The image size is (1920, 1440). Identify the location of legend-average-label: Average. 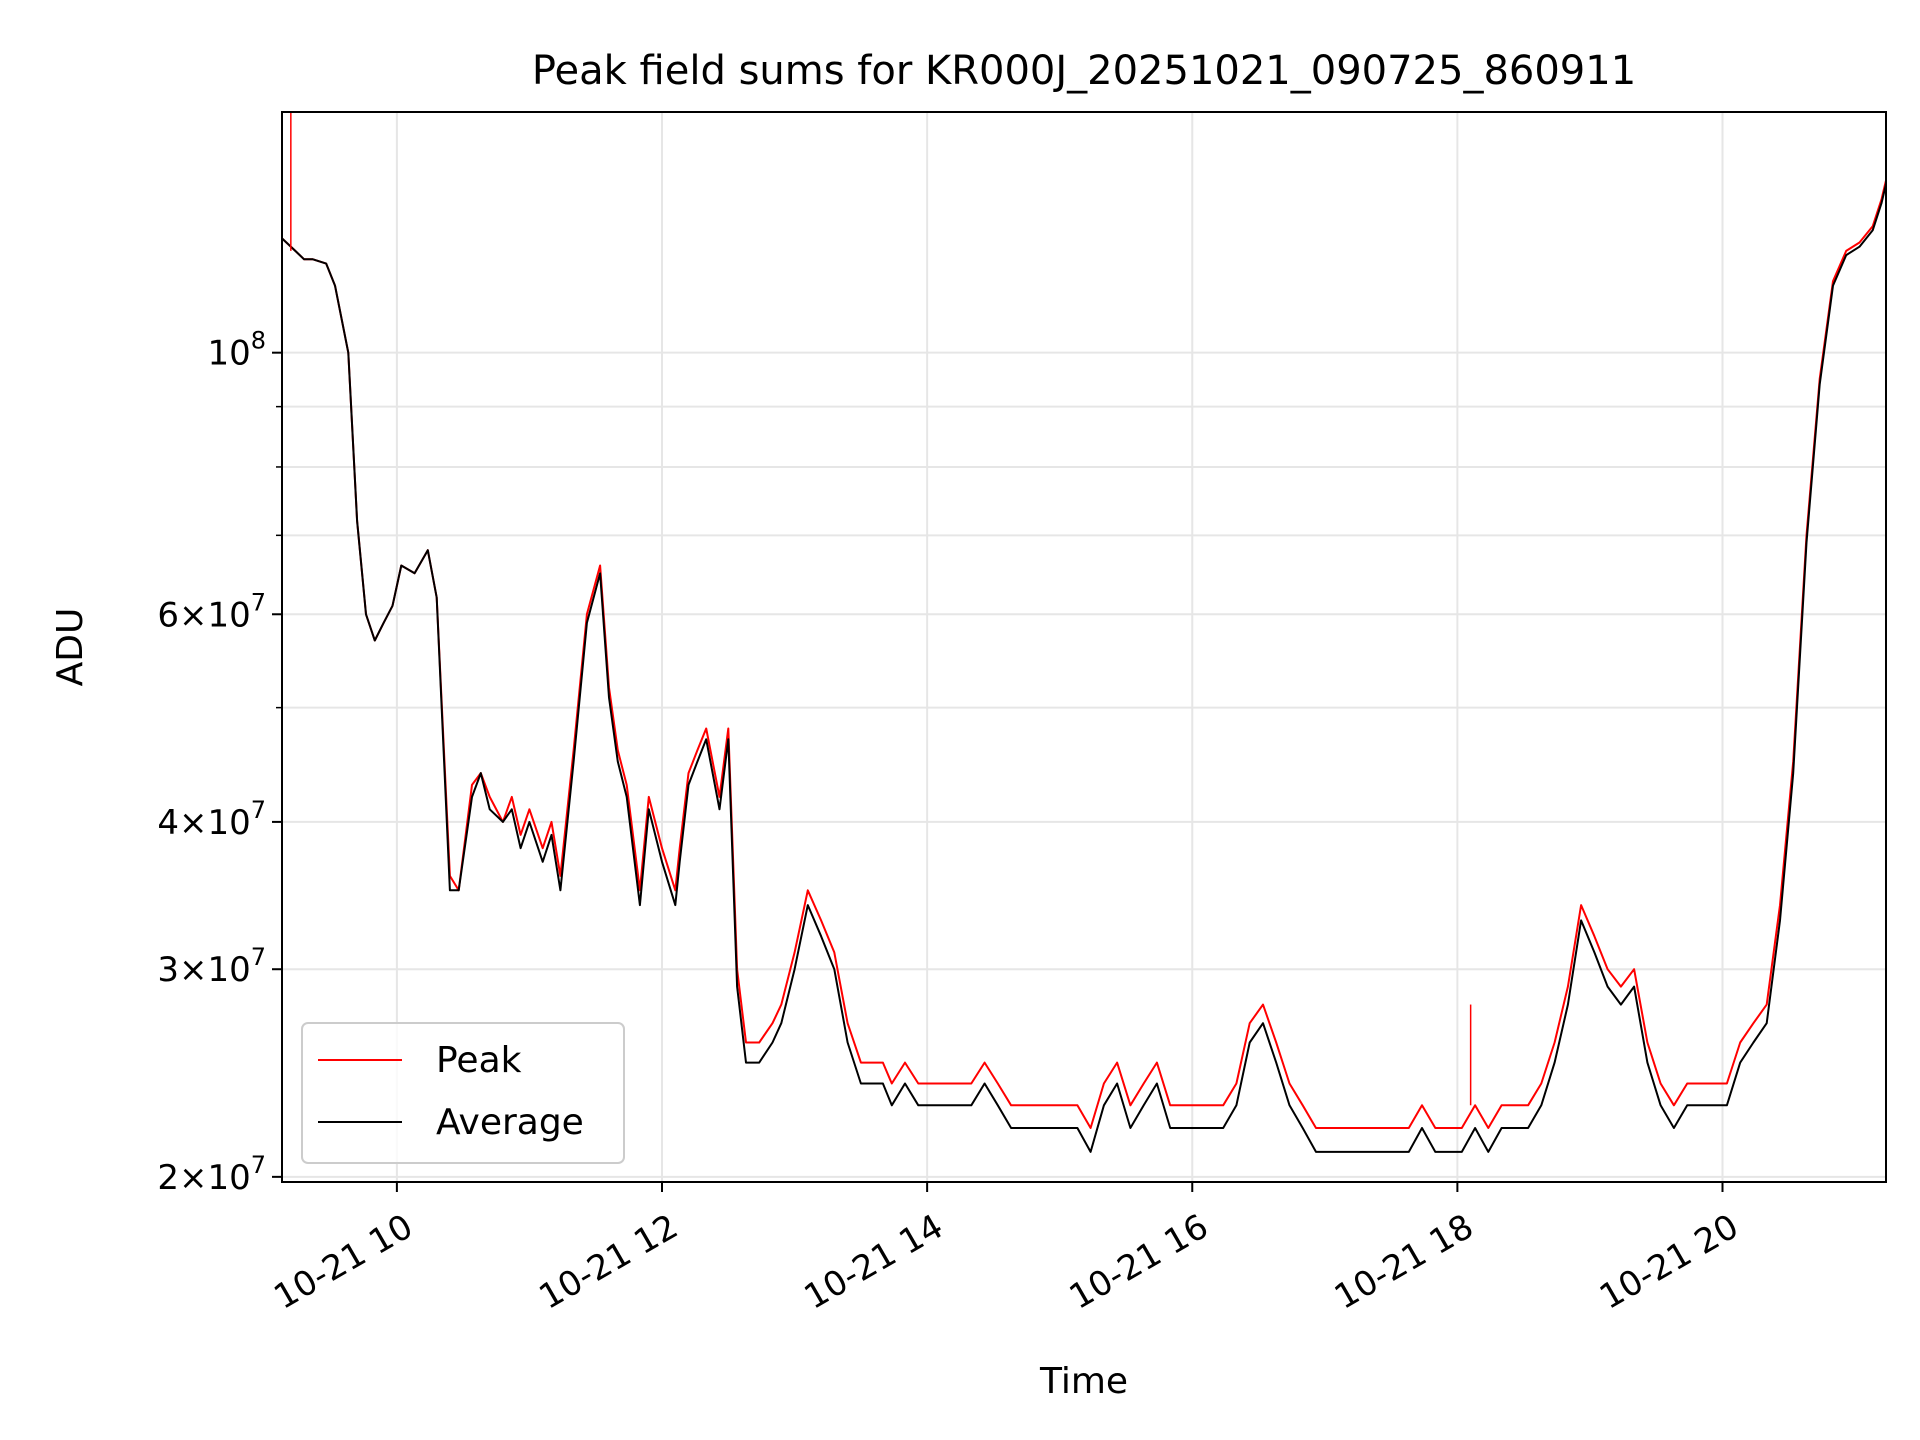
(510, 1122).